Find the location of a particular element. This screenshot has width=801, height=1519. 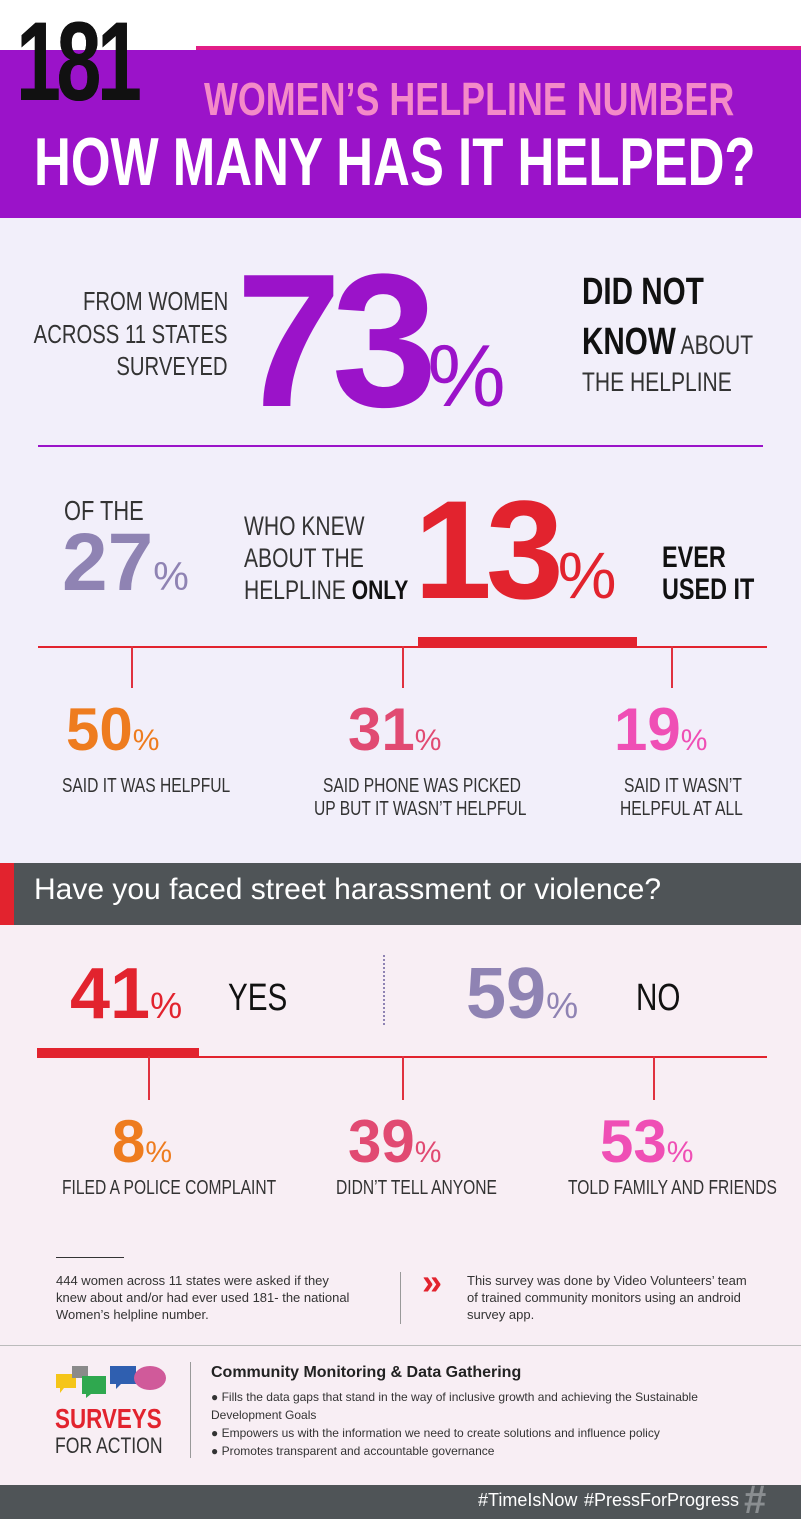

yes-highlight-bar is located at coordinates (118, 1053).